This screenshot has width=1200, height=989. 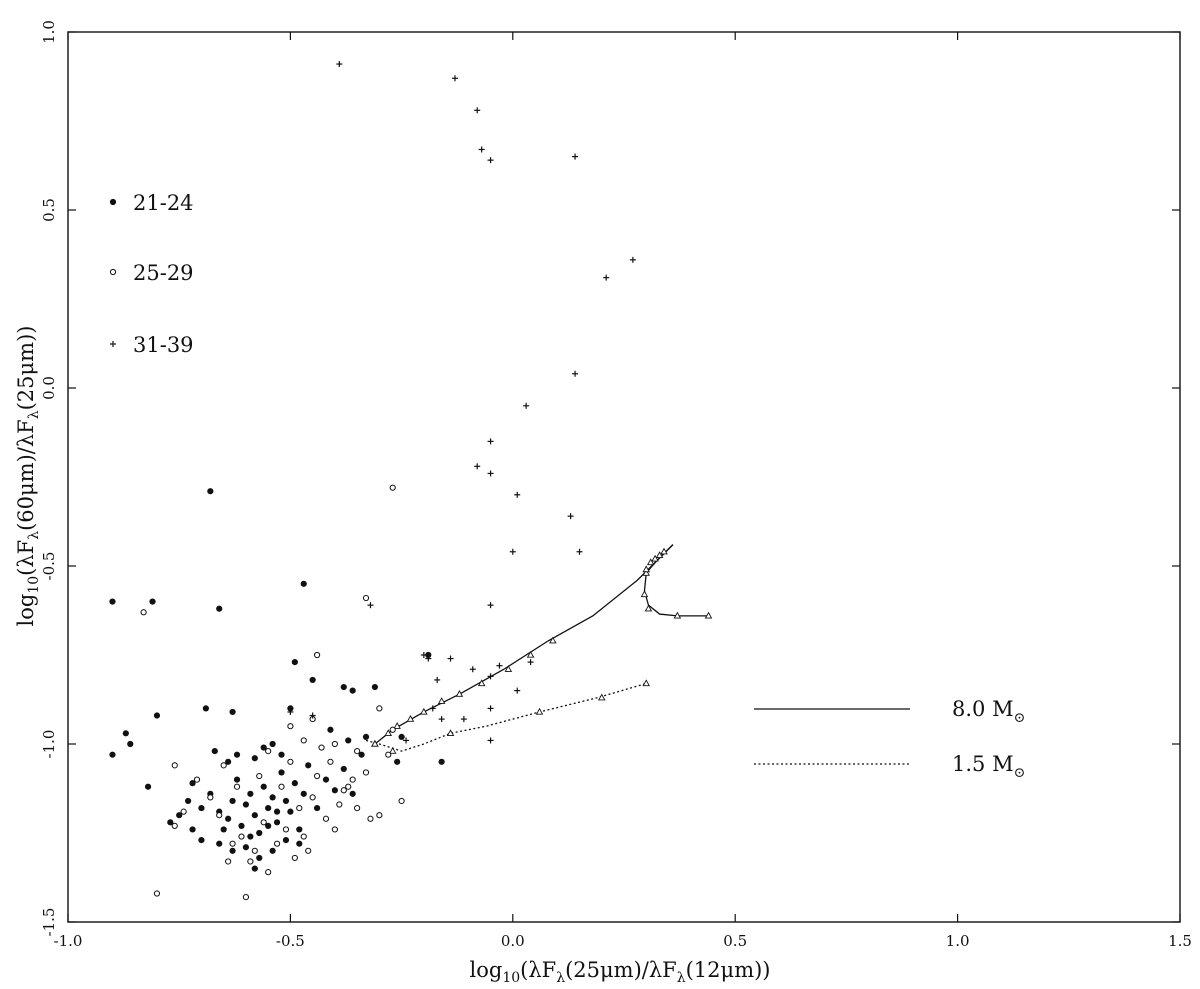 I want to click on x-tick-label: -0.5, so click(x=290, y=941).